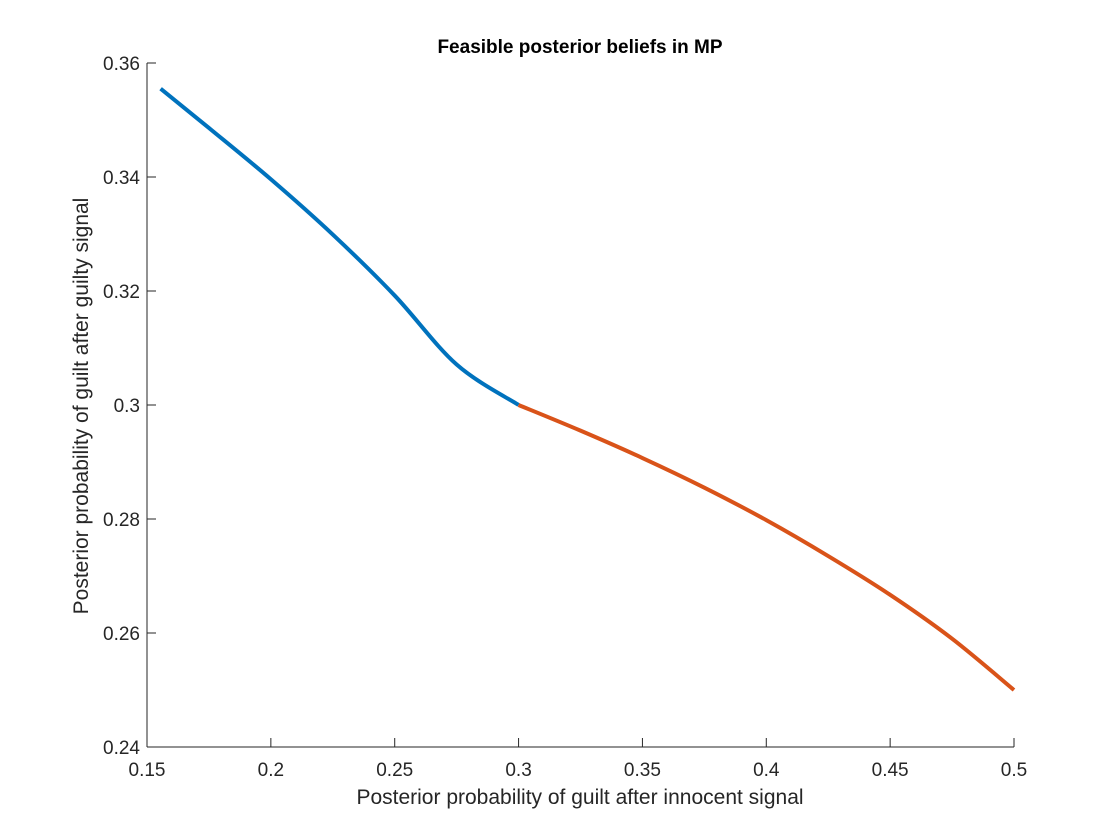 This screenshot has height=840, width=1120. Describe the element at coordinates (127, 406) in the screenshot. I see `y-tick-label: 0.3` at that location.